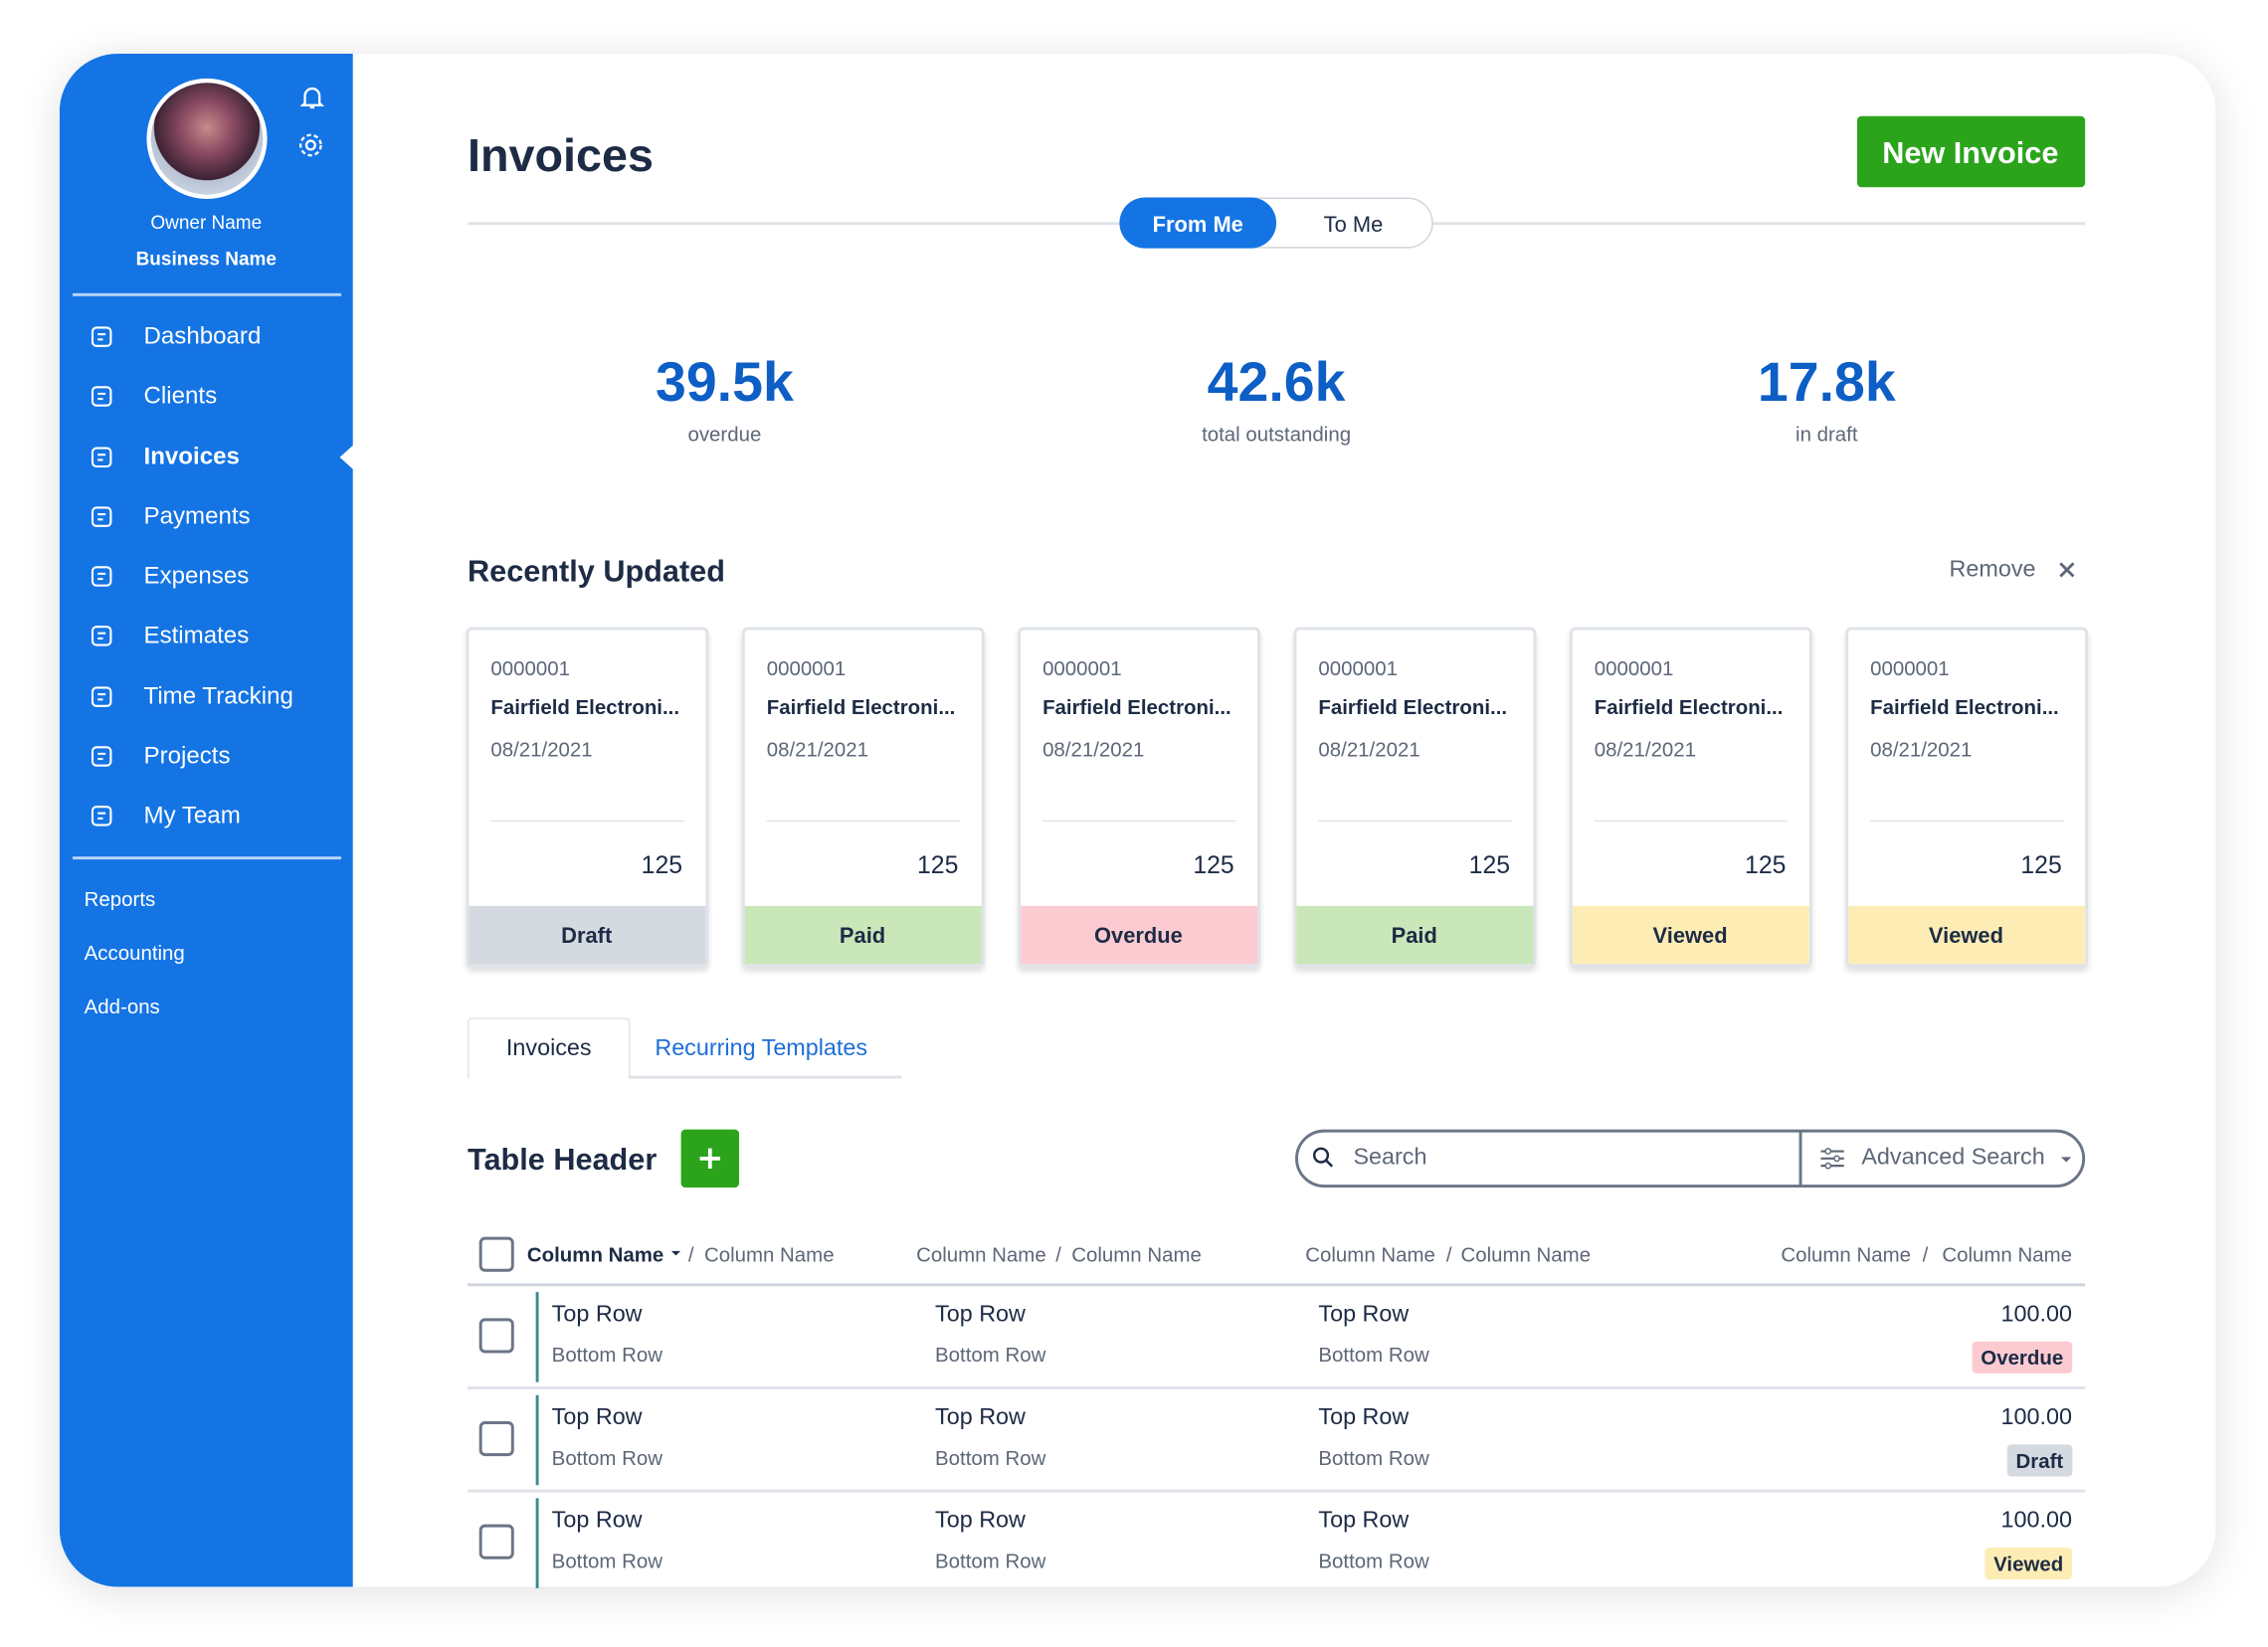 Image resolution: width=2268 pixels, height=1647 pixels. Describe the element at coordinates (197, 576) in the screenshot. I see `nav-item: Expenses` at that location.